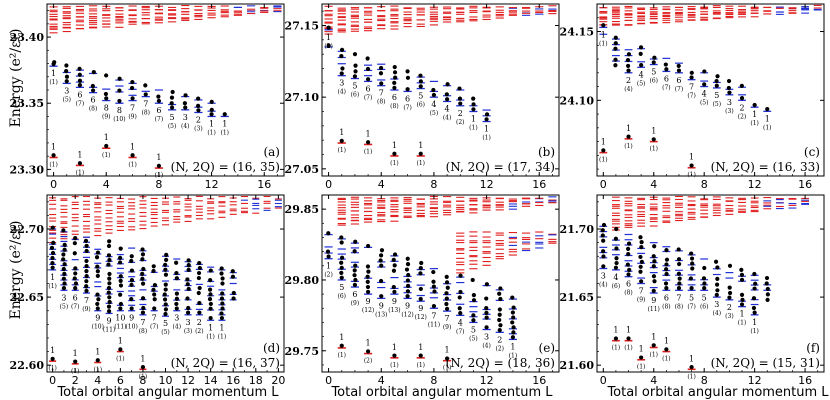 Image resolution: width=830 pixels, height=400 pixels. Describe the element at coordinates (691, 87) in the screenshot. I see `multiplicity-label: 7` at that location.